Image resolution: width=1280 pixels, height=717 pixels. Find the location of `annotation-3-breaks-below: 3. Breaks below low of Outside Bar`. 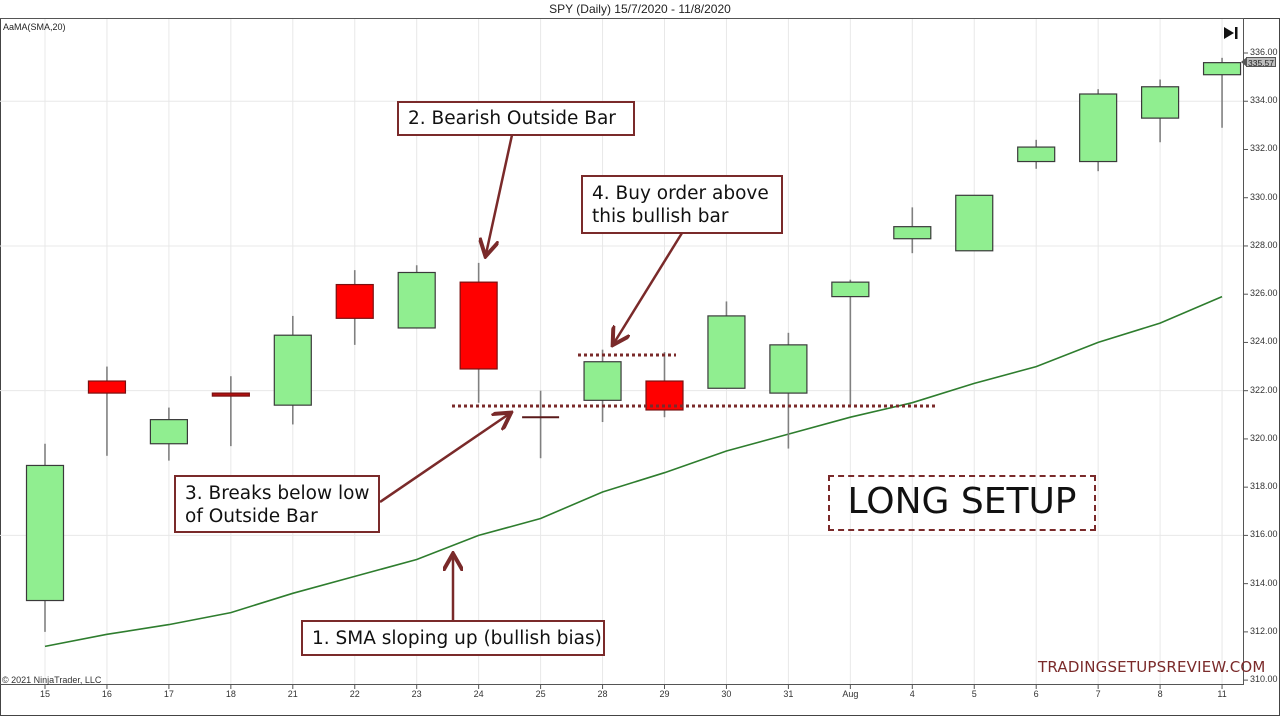

annotation-3-breaks-below: 3. Breaks below low of Outside Bar is located at coordinates (277, 504).